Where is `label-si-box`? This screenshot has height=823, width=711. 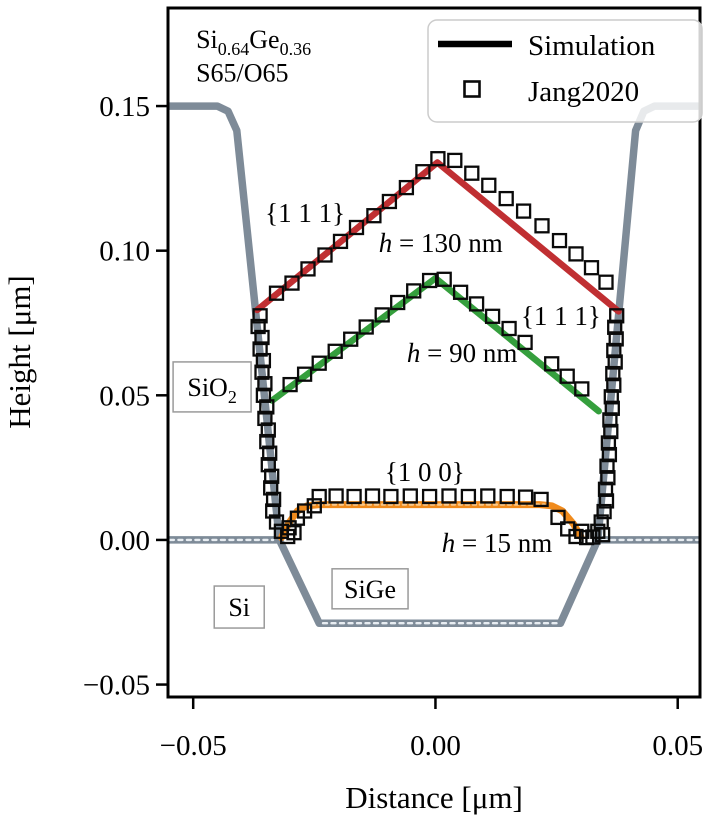
label-si-box is located at coordinates (239, 607).